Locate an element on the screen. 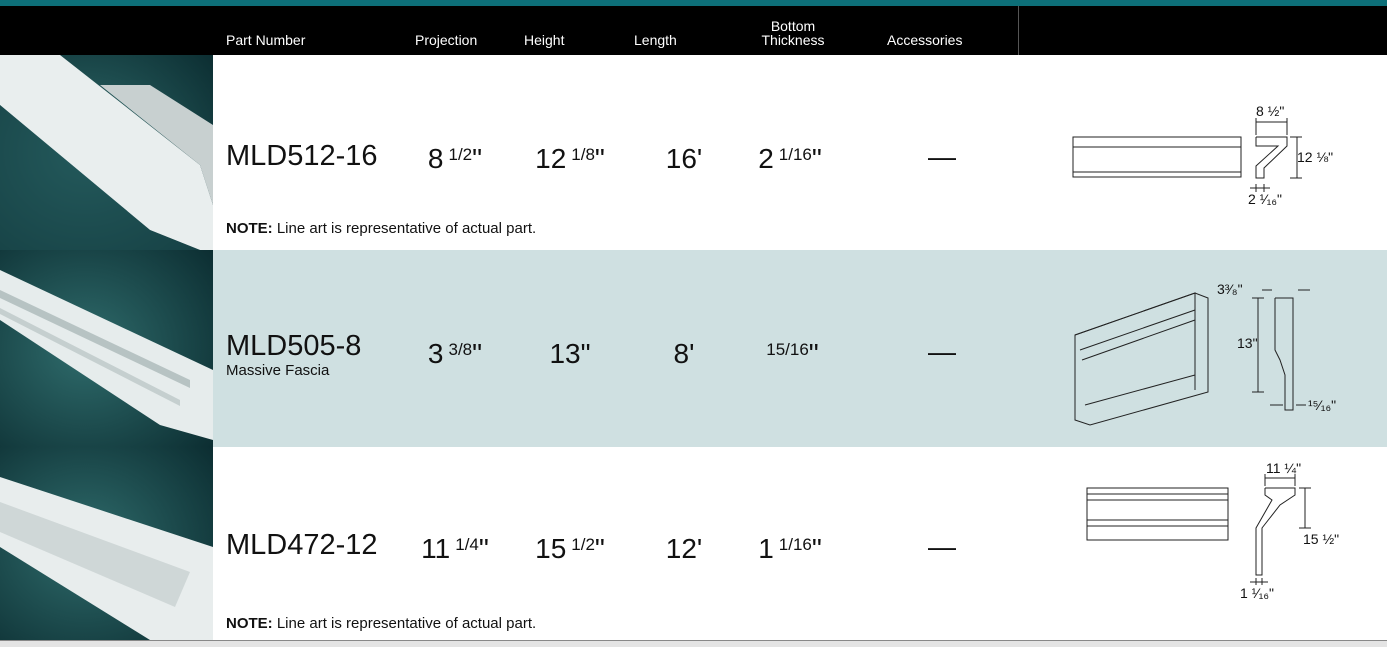 Image resolution: width=1387 pixels, height=647 pixels. projection: 3 3/8" is located at coordinates (455, 353).